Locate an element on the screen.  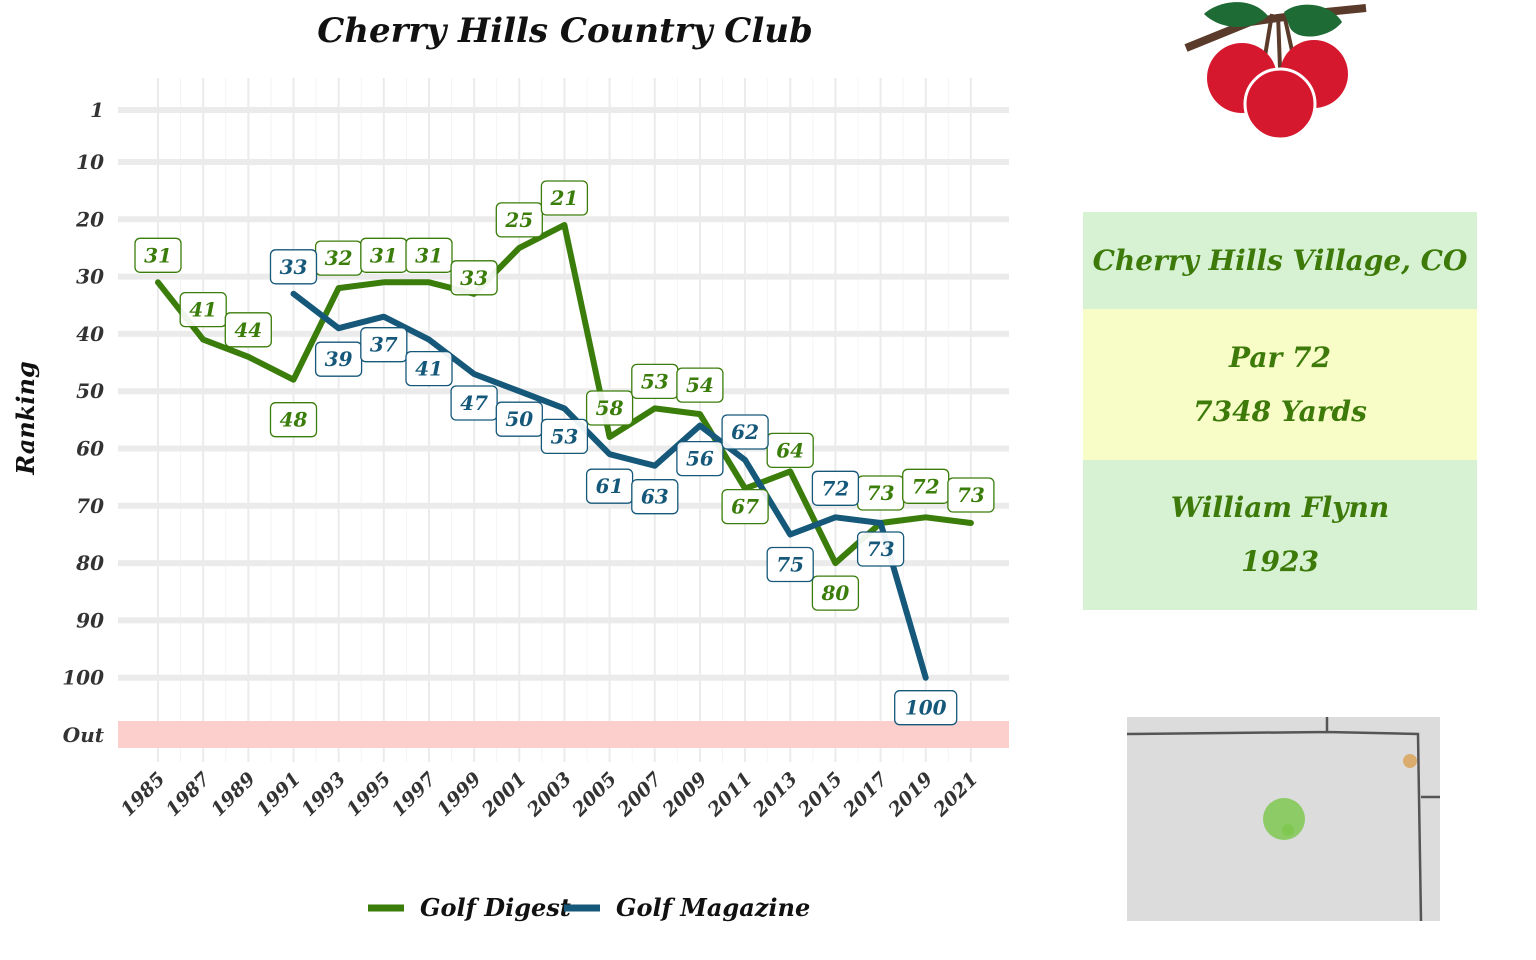
data-label: 44 is located at coordinates (248, 330).